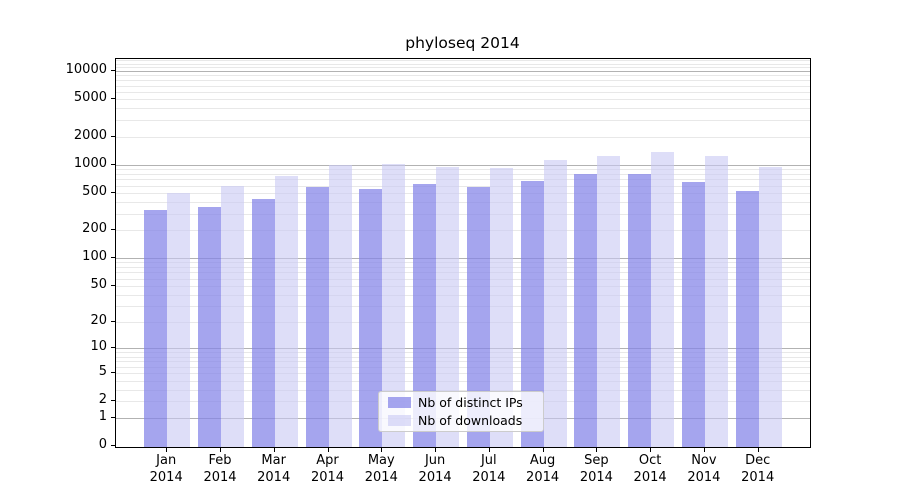  What do you see at coordinates (463, 137) in the screenshot?
I see `gridline-minor-2000` at bounding box center [463, 137].